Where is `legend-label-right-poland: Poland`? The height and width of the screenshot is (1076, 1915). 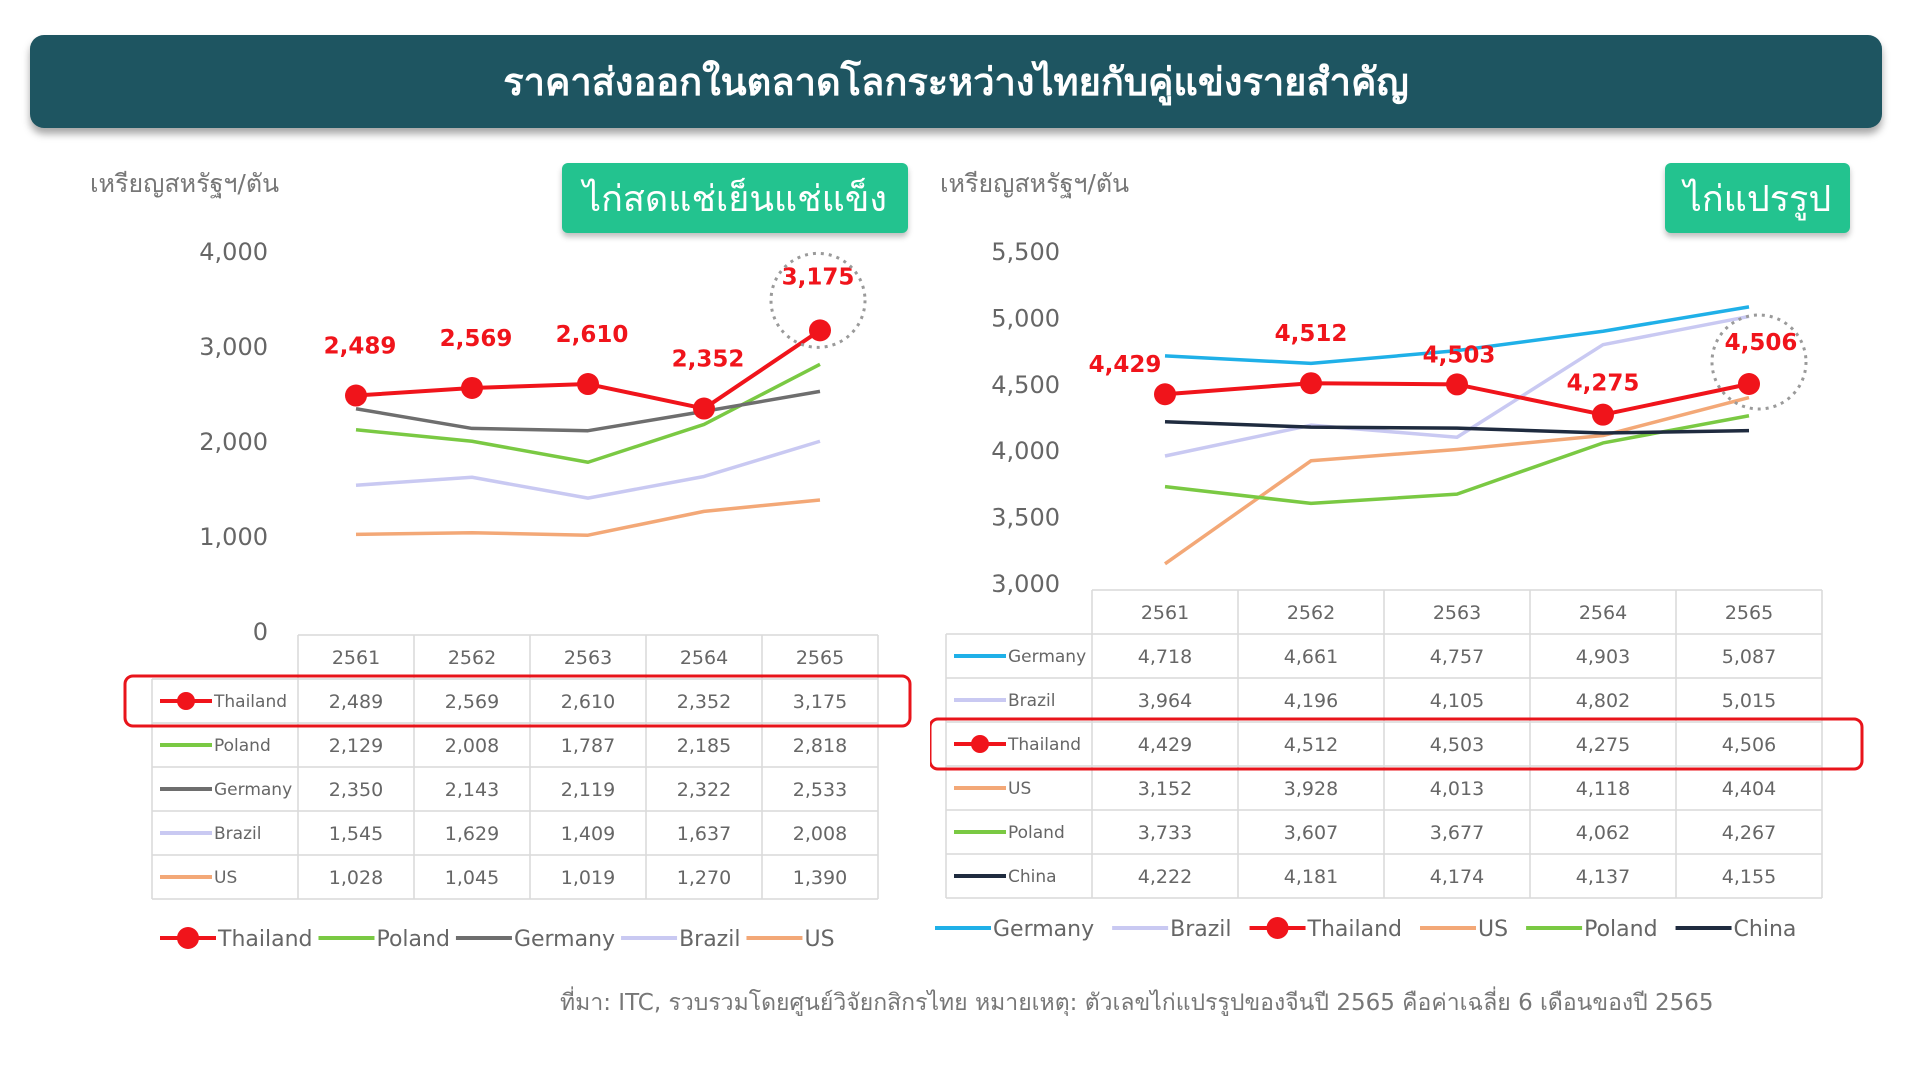 legend-label-right-poland: Poland is located at coordinates (1620, 929).